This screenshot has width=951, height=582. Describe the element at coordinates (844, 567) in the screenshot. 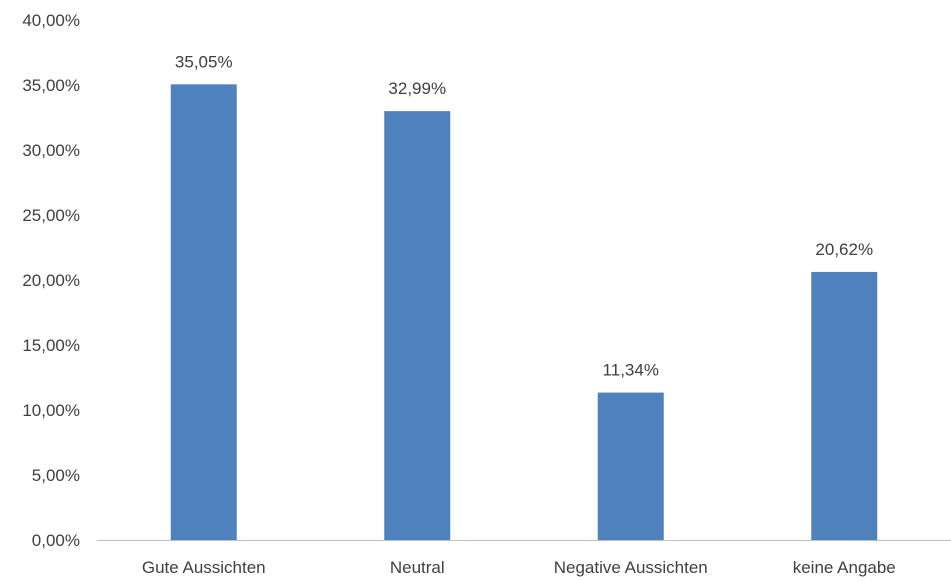

I see `x-tick-label: keine Angabe` at that location.